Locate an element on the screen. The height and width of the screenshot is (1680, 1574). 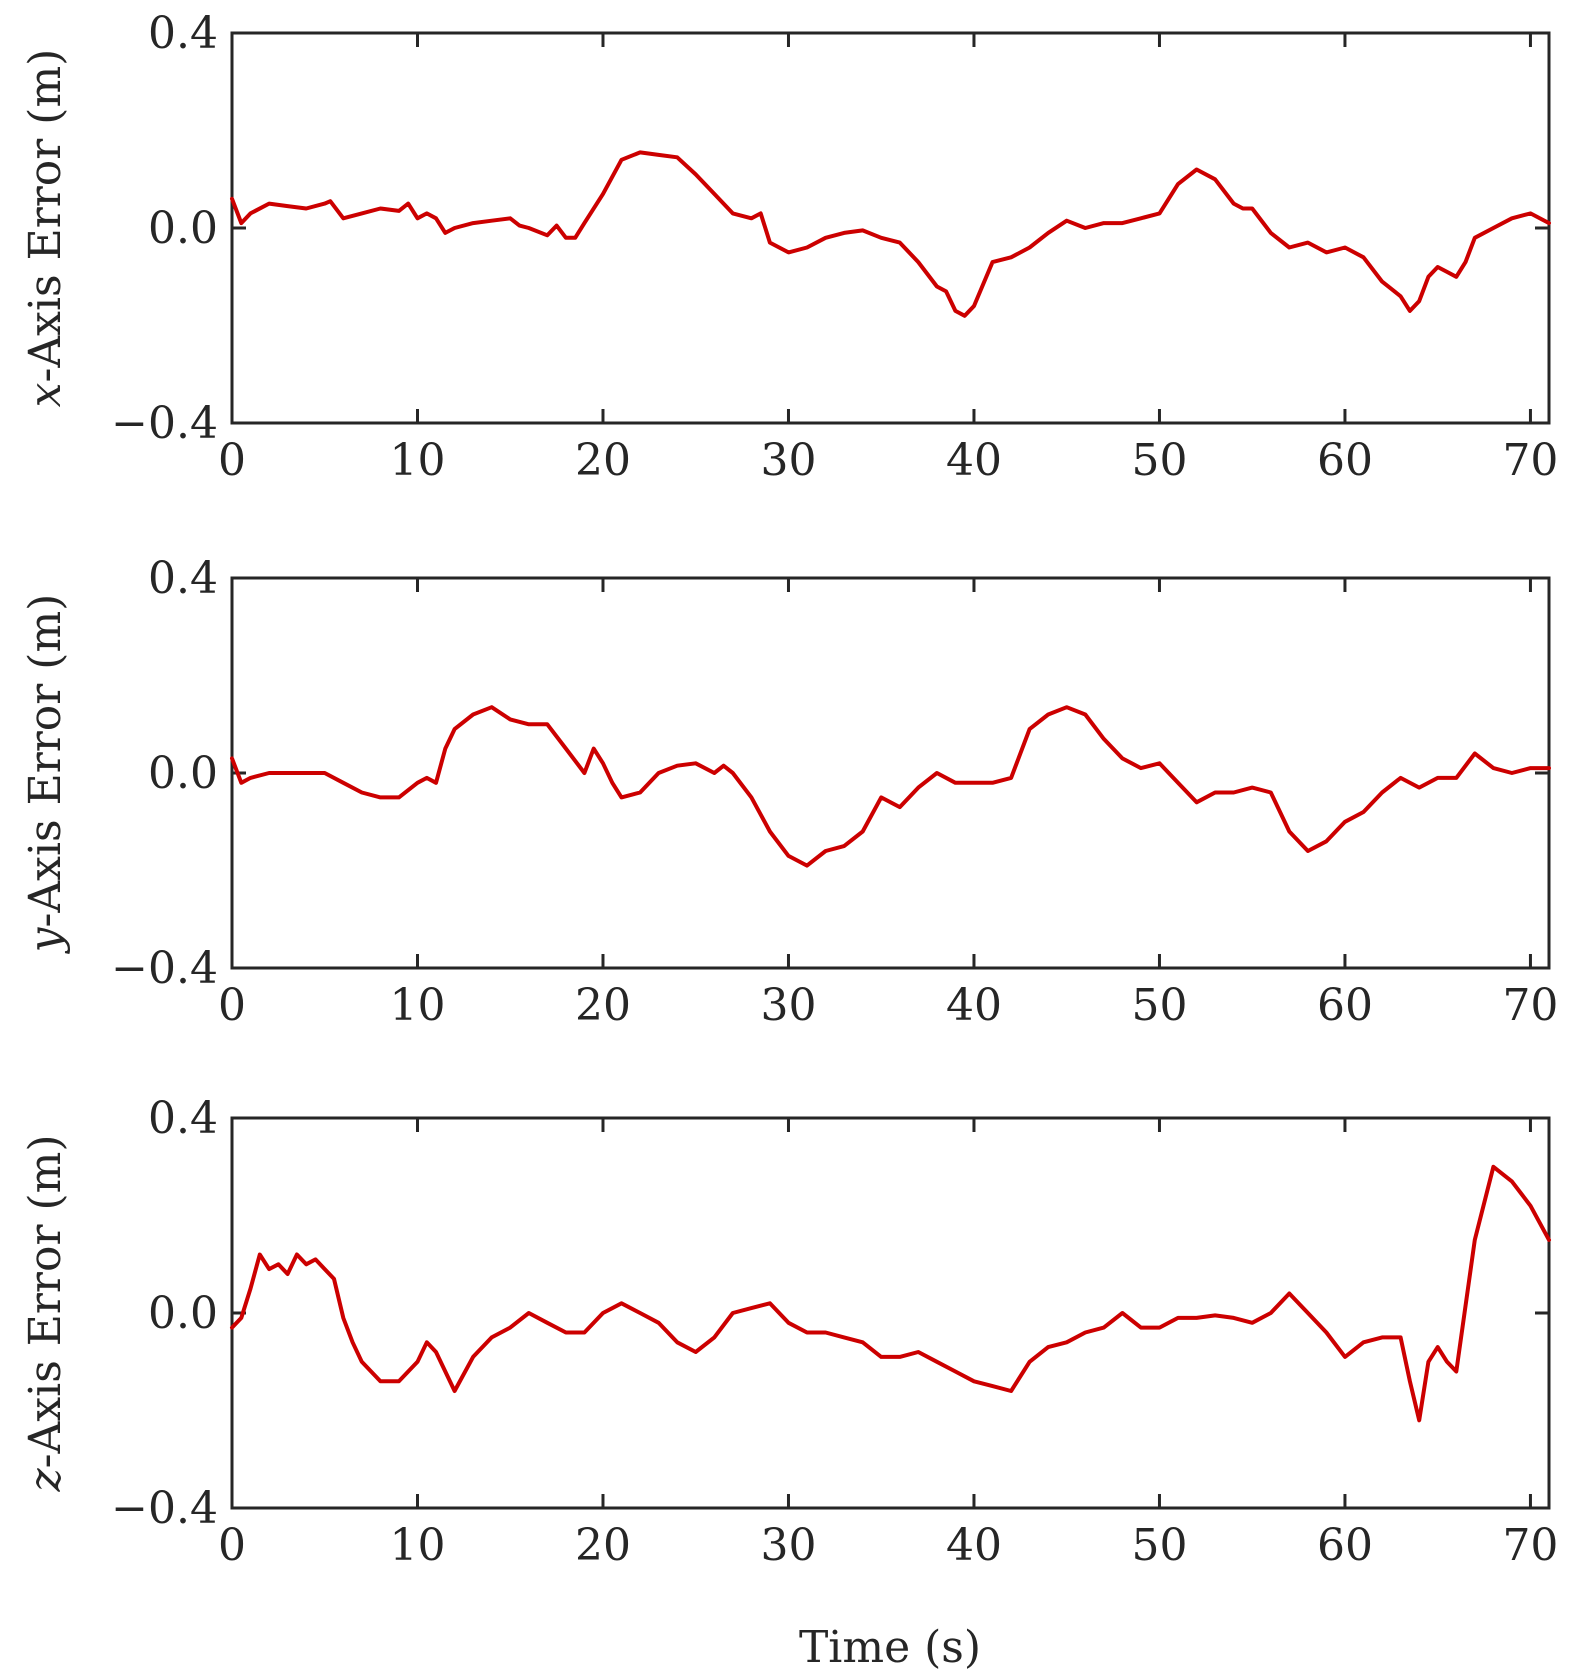
z-error-line is located at coordinates (890, 1293).